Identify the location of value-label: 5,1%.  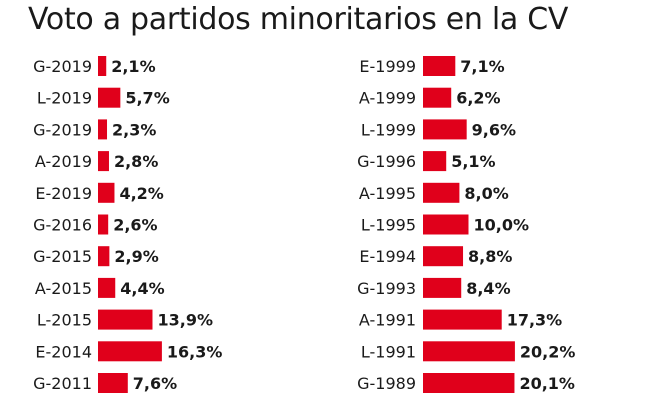
(473, 161).